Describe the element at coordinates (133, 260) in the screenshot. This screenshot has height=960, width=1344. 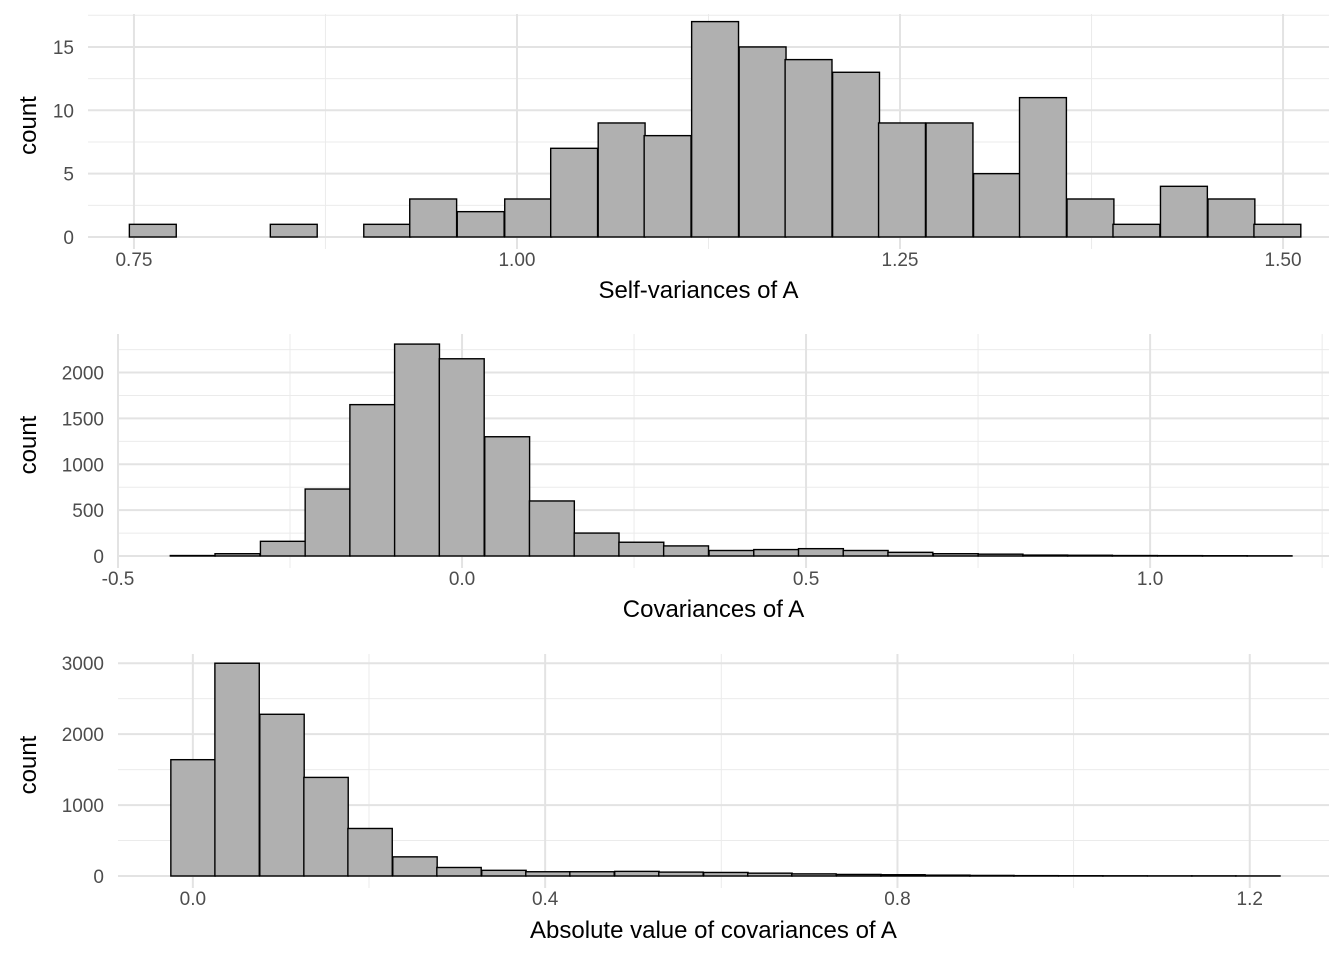
I see `x-tick-label: 0.75` at that location.